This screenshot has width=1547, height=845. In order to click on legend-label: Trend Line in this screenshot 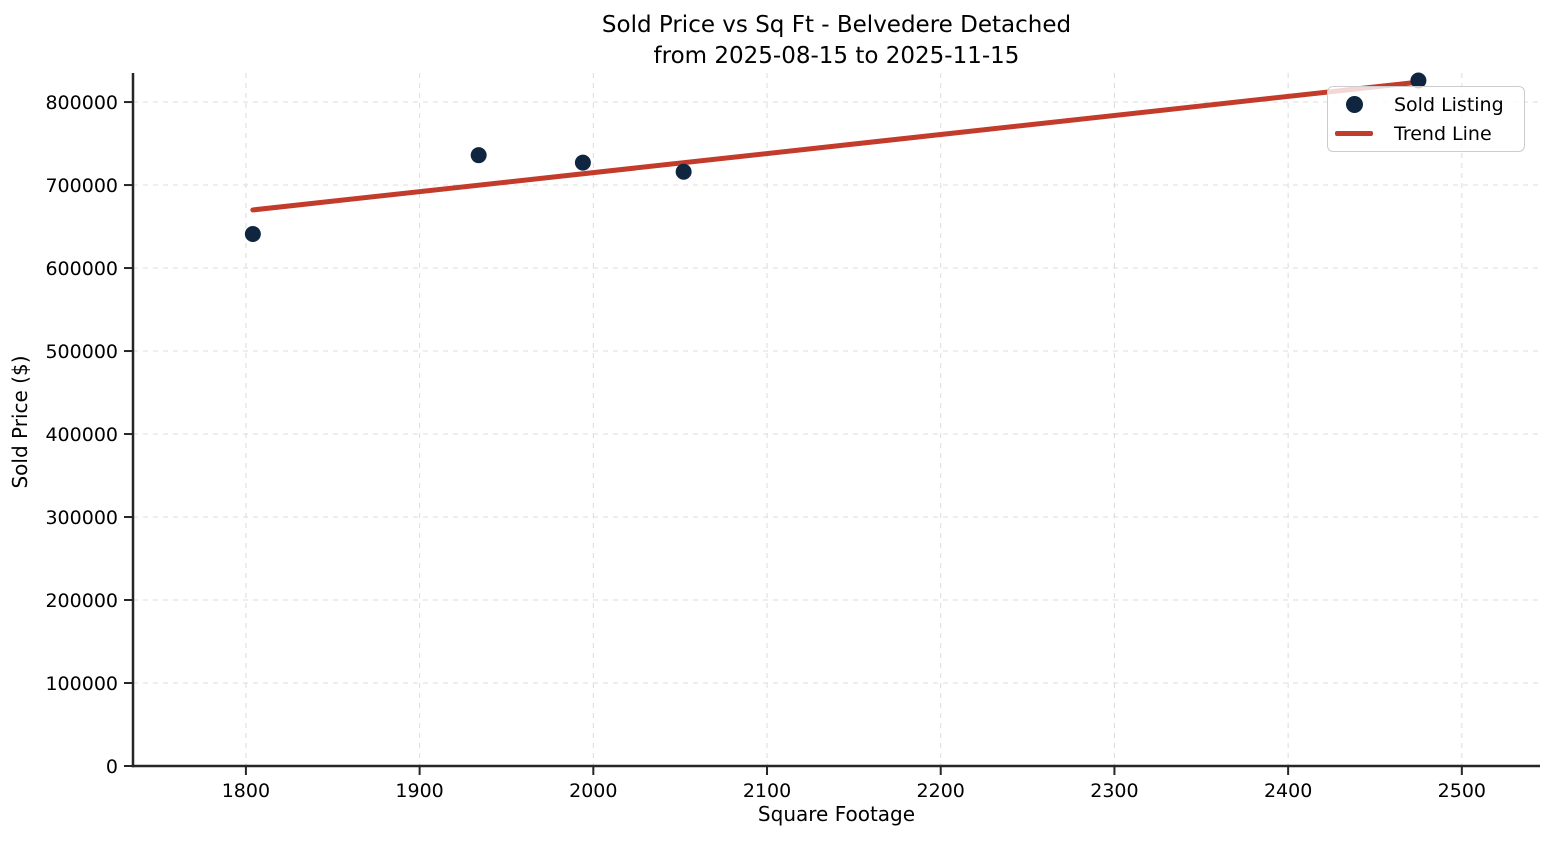, I will do `click(1443, 133)`.